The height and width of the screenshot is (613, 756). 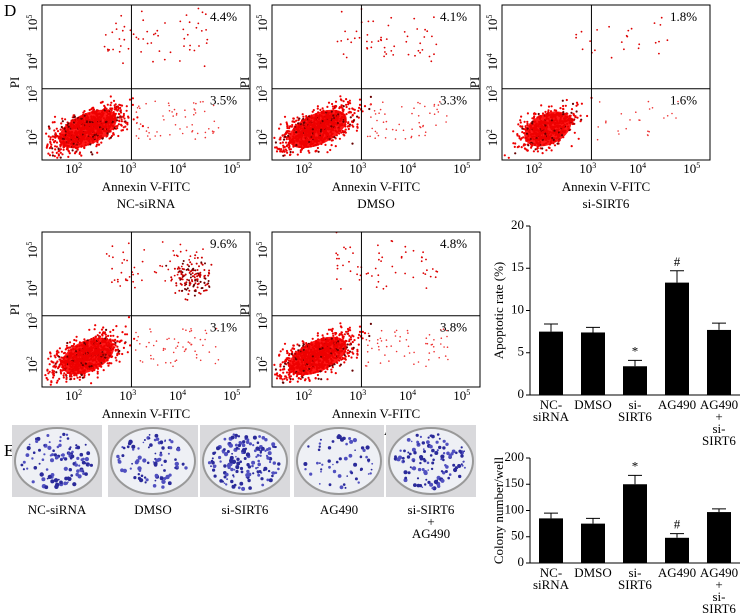 What do you see at coordinates (489, 131) in the screenshot?
I see `tick-exponent: 2` at bounding box center [489, 131].